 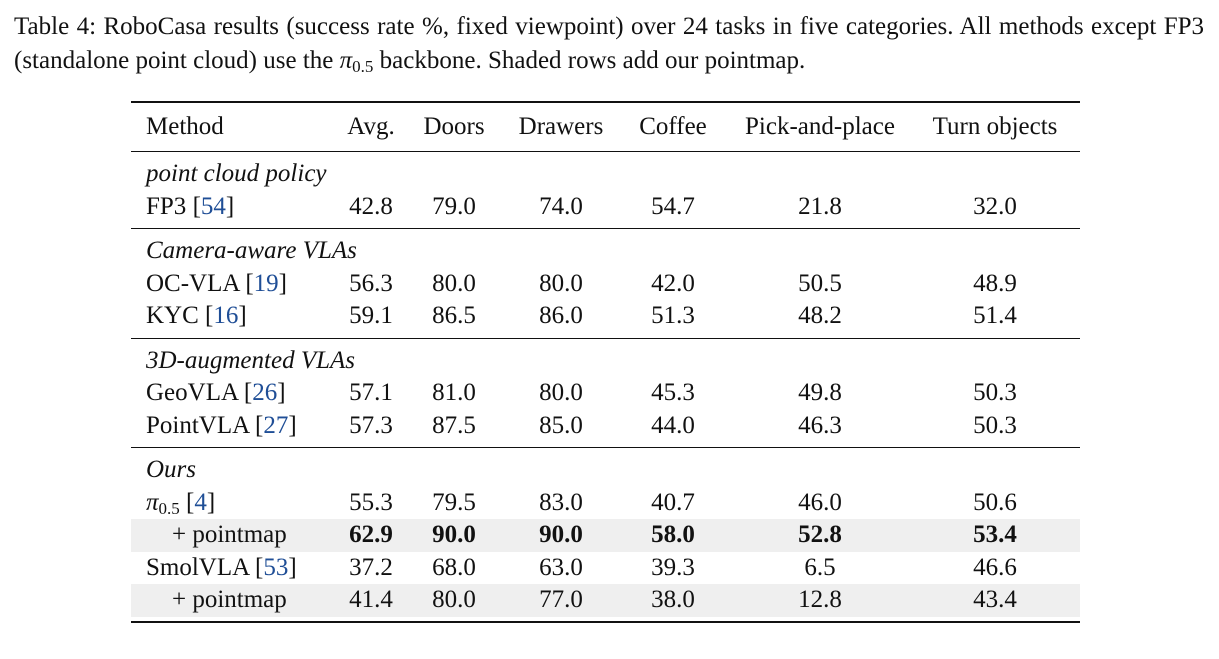 What do you see at coordinates (221, 425) in the screenshot?
I see `method-name: PointVLA [27]` at bounding box center [221, 425].